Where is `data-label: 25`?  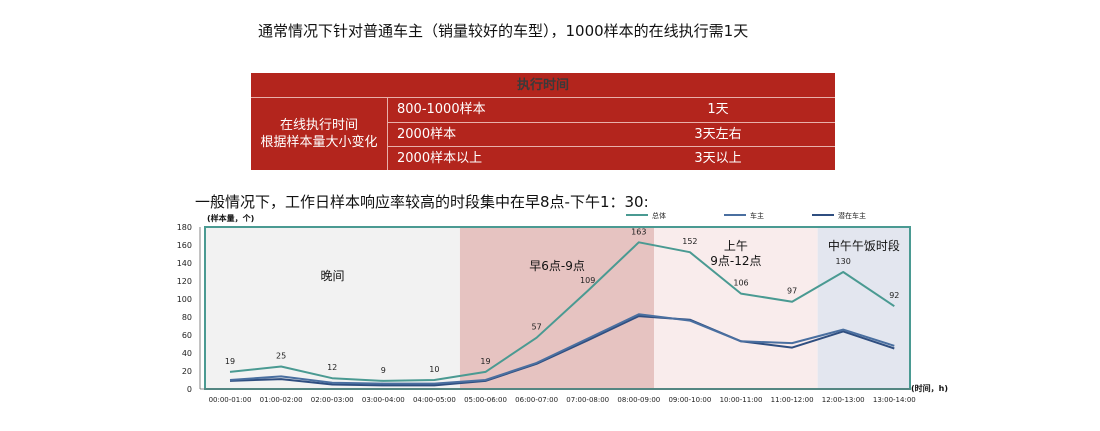
data-label: 25 is located at coordinates (281, 356).